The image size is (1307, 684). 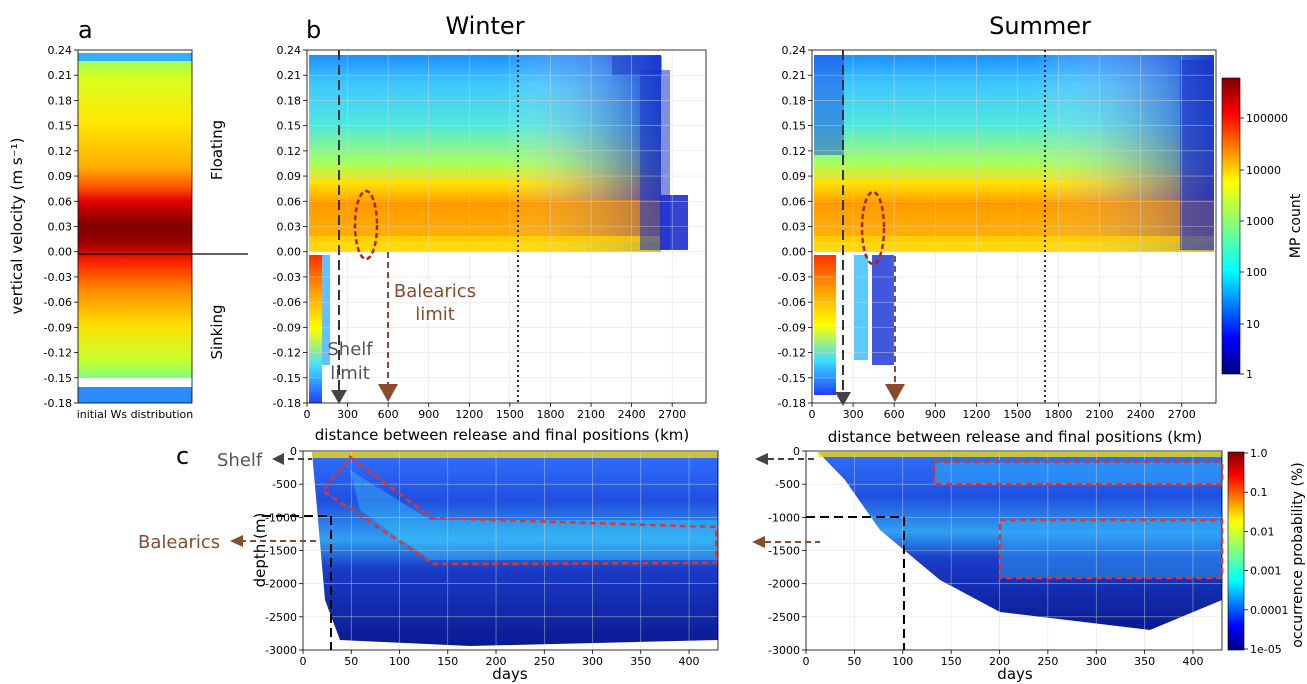 What do you see at coordinates (895, 393) in the screenshot?
I see `summer-balearics-arrow` at bounding box center [895, 393].